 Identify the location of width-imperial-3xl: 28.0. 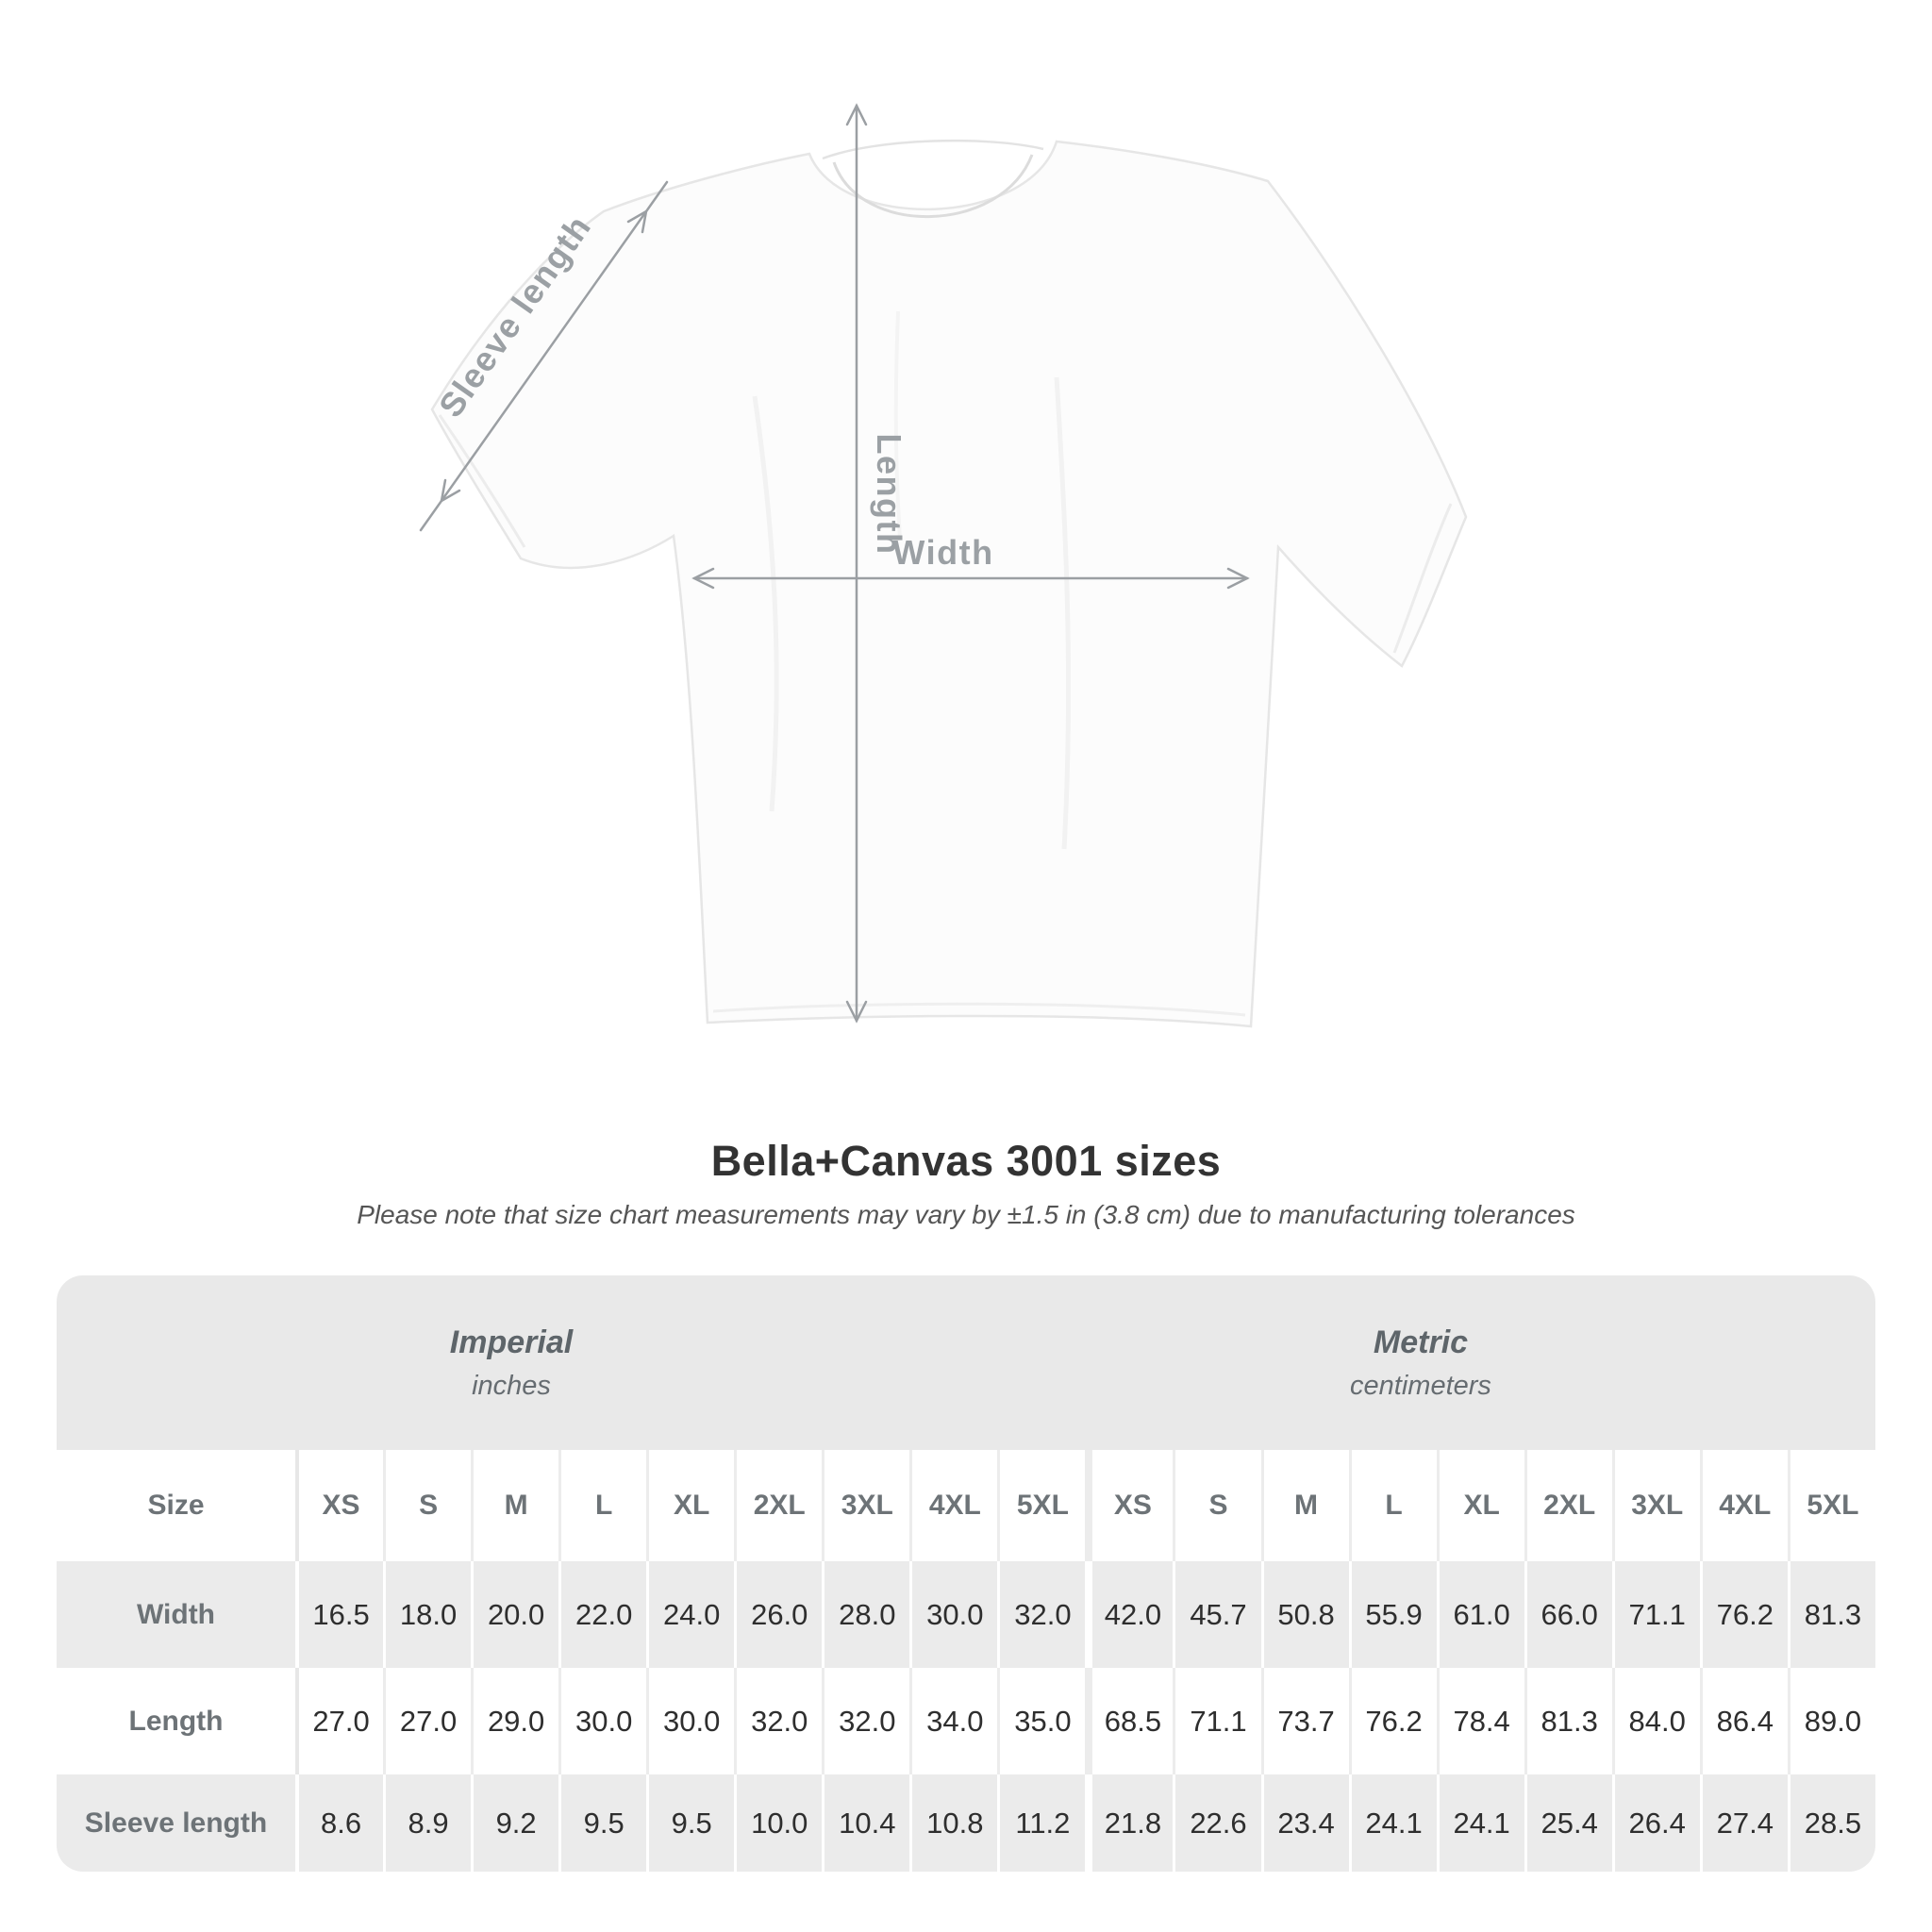
(866, 1615).